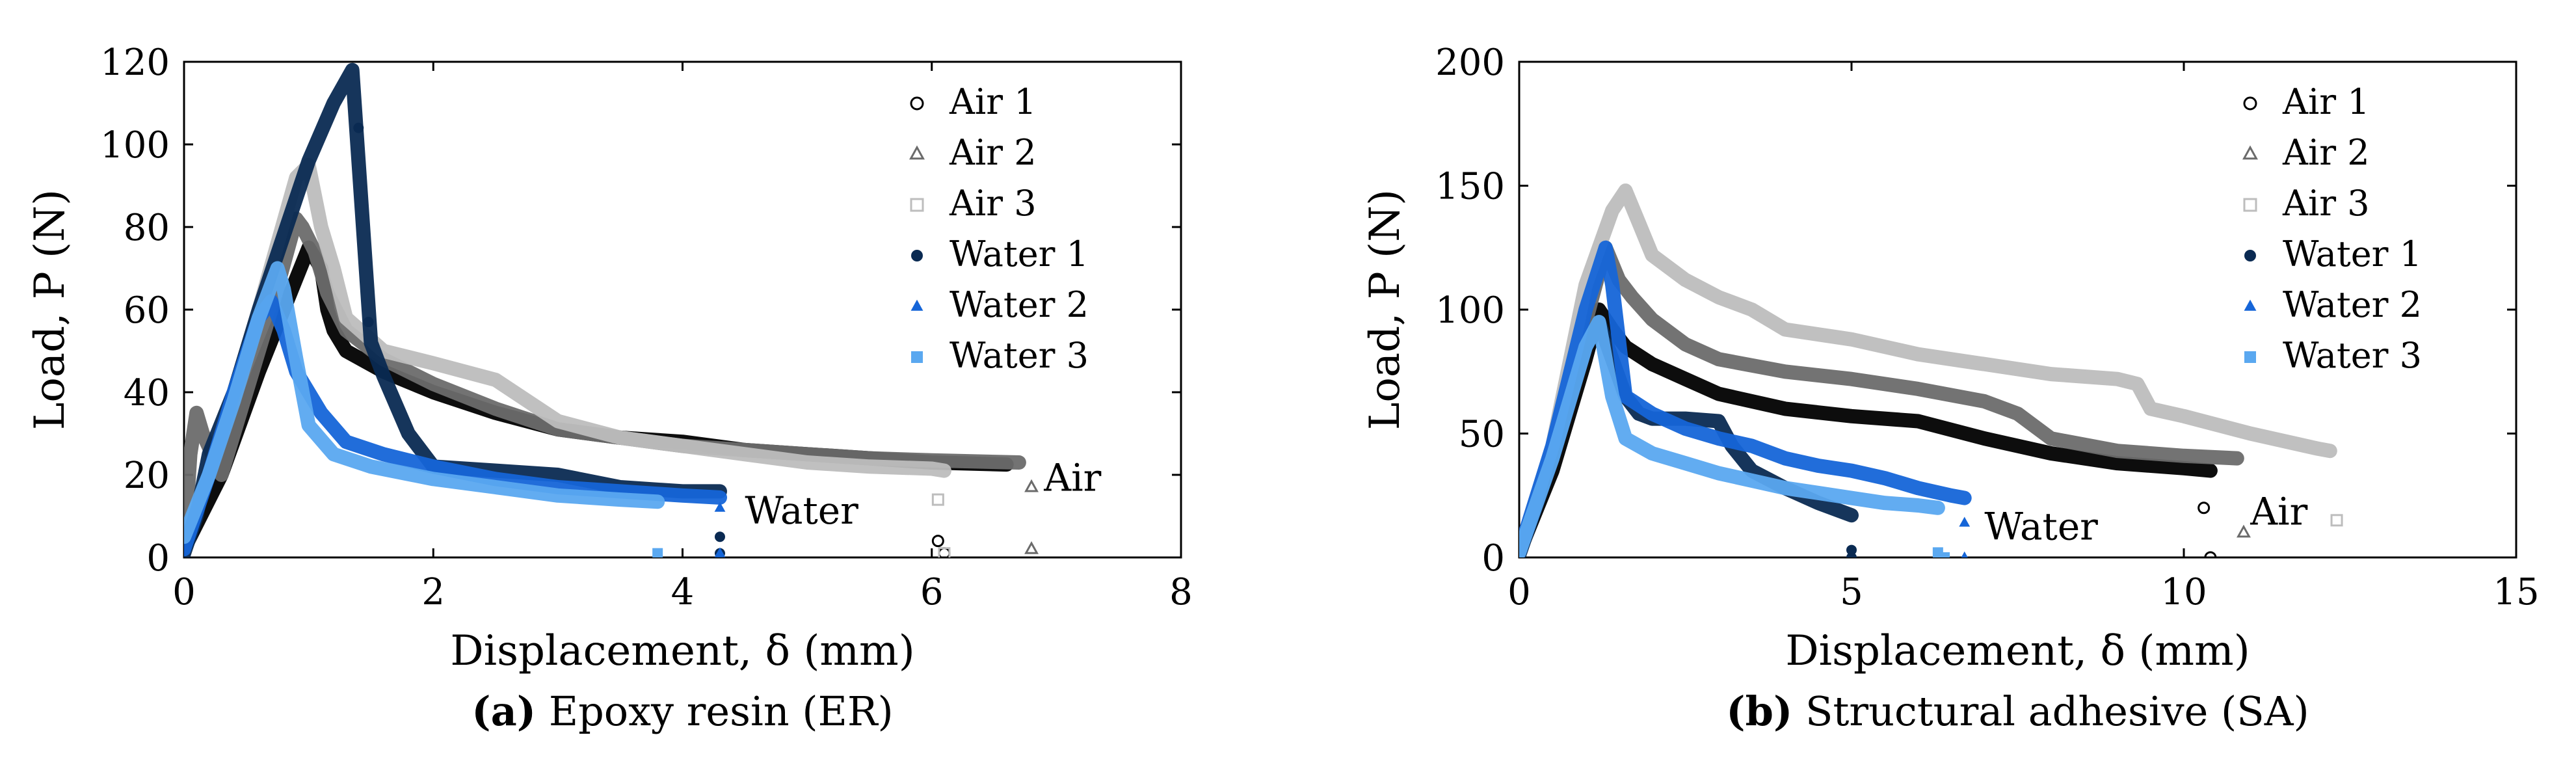 The image size is (2576, 776). What do you see at coordinates (932, 592) in the screenshot?
I see `x-tick-label: 6` at bounding box center [932, 592].